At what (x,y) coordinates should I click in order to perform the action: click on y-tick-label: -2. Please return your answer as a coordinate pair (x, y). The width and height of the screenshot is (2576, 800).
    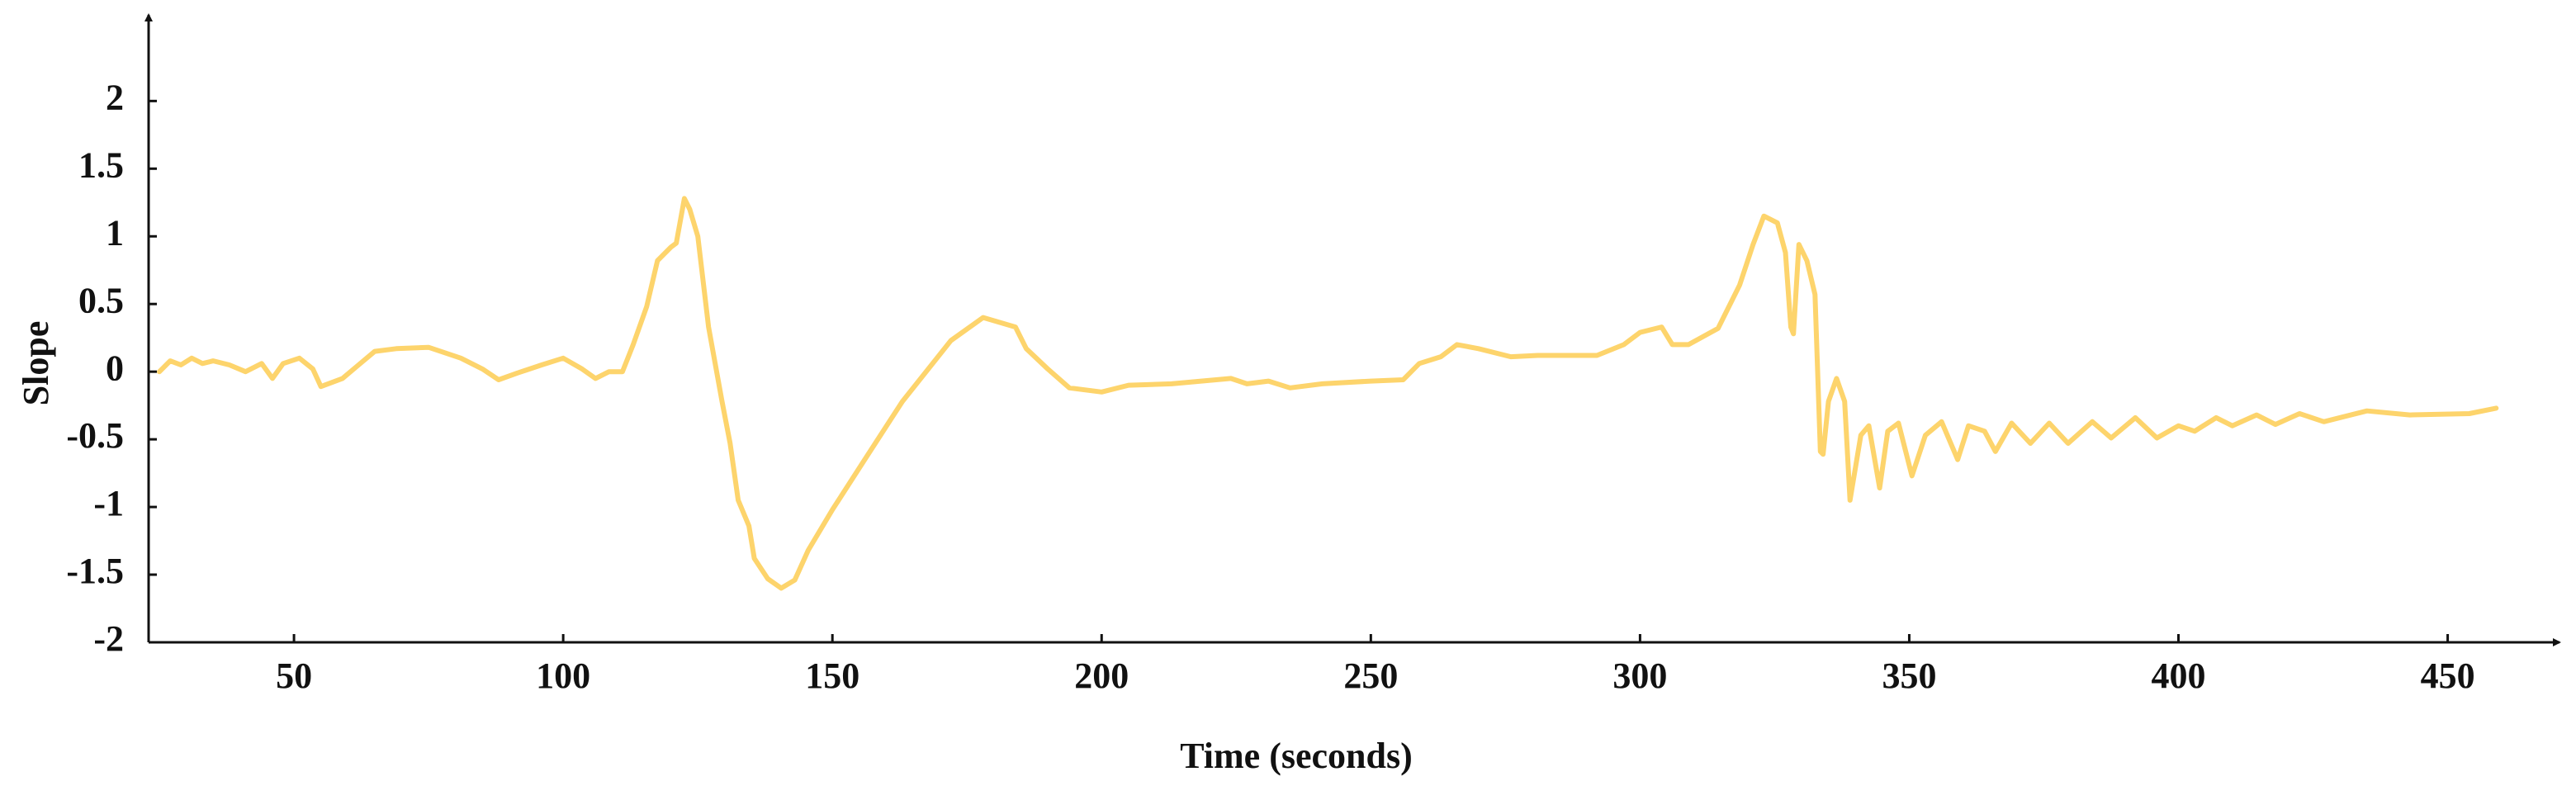
    Looking at the image, I should click on (108, 638).